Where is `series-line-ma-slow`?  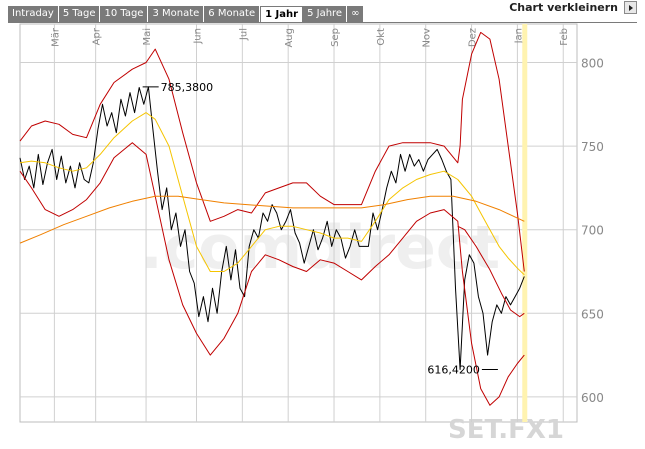
series-line-ma-slow is located at coordinates (272, 219).